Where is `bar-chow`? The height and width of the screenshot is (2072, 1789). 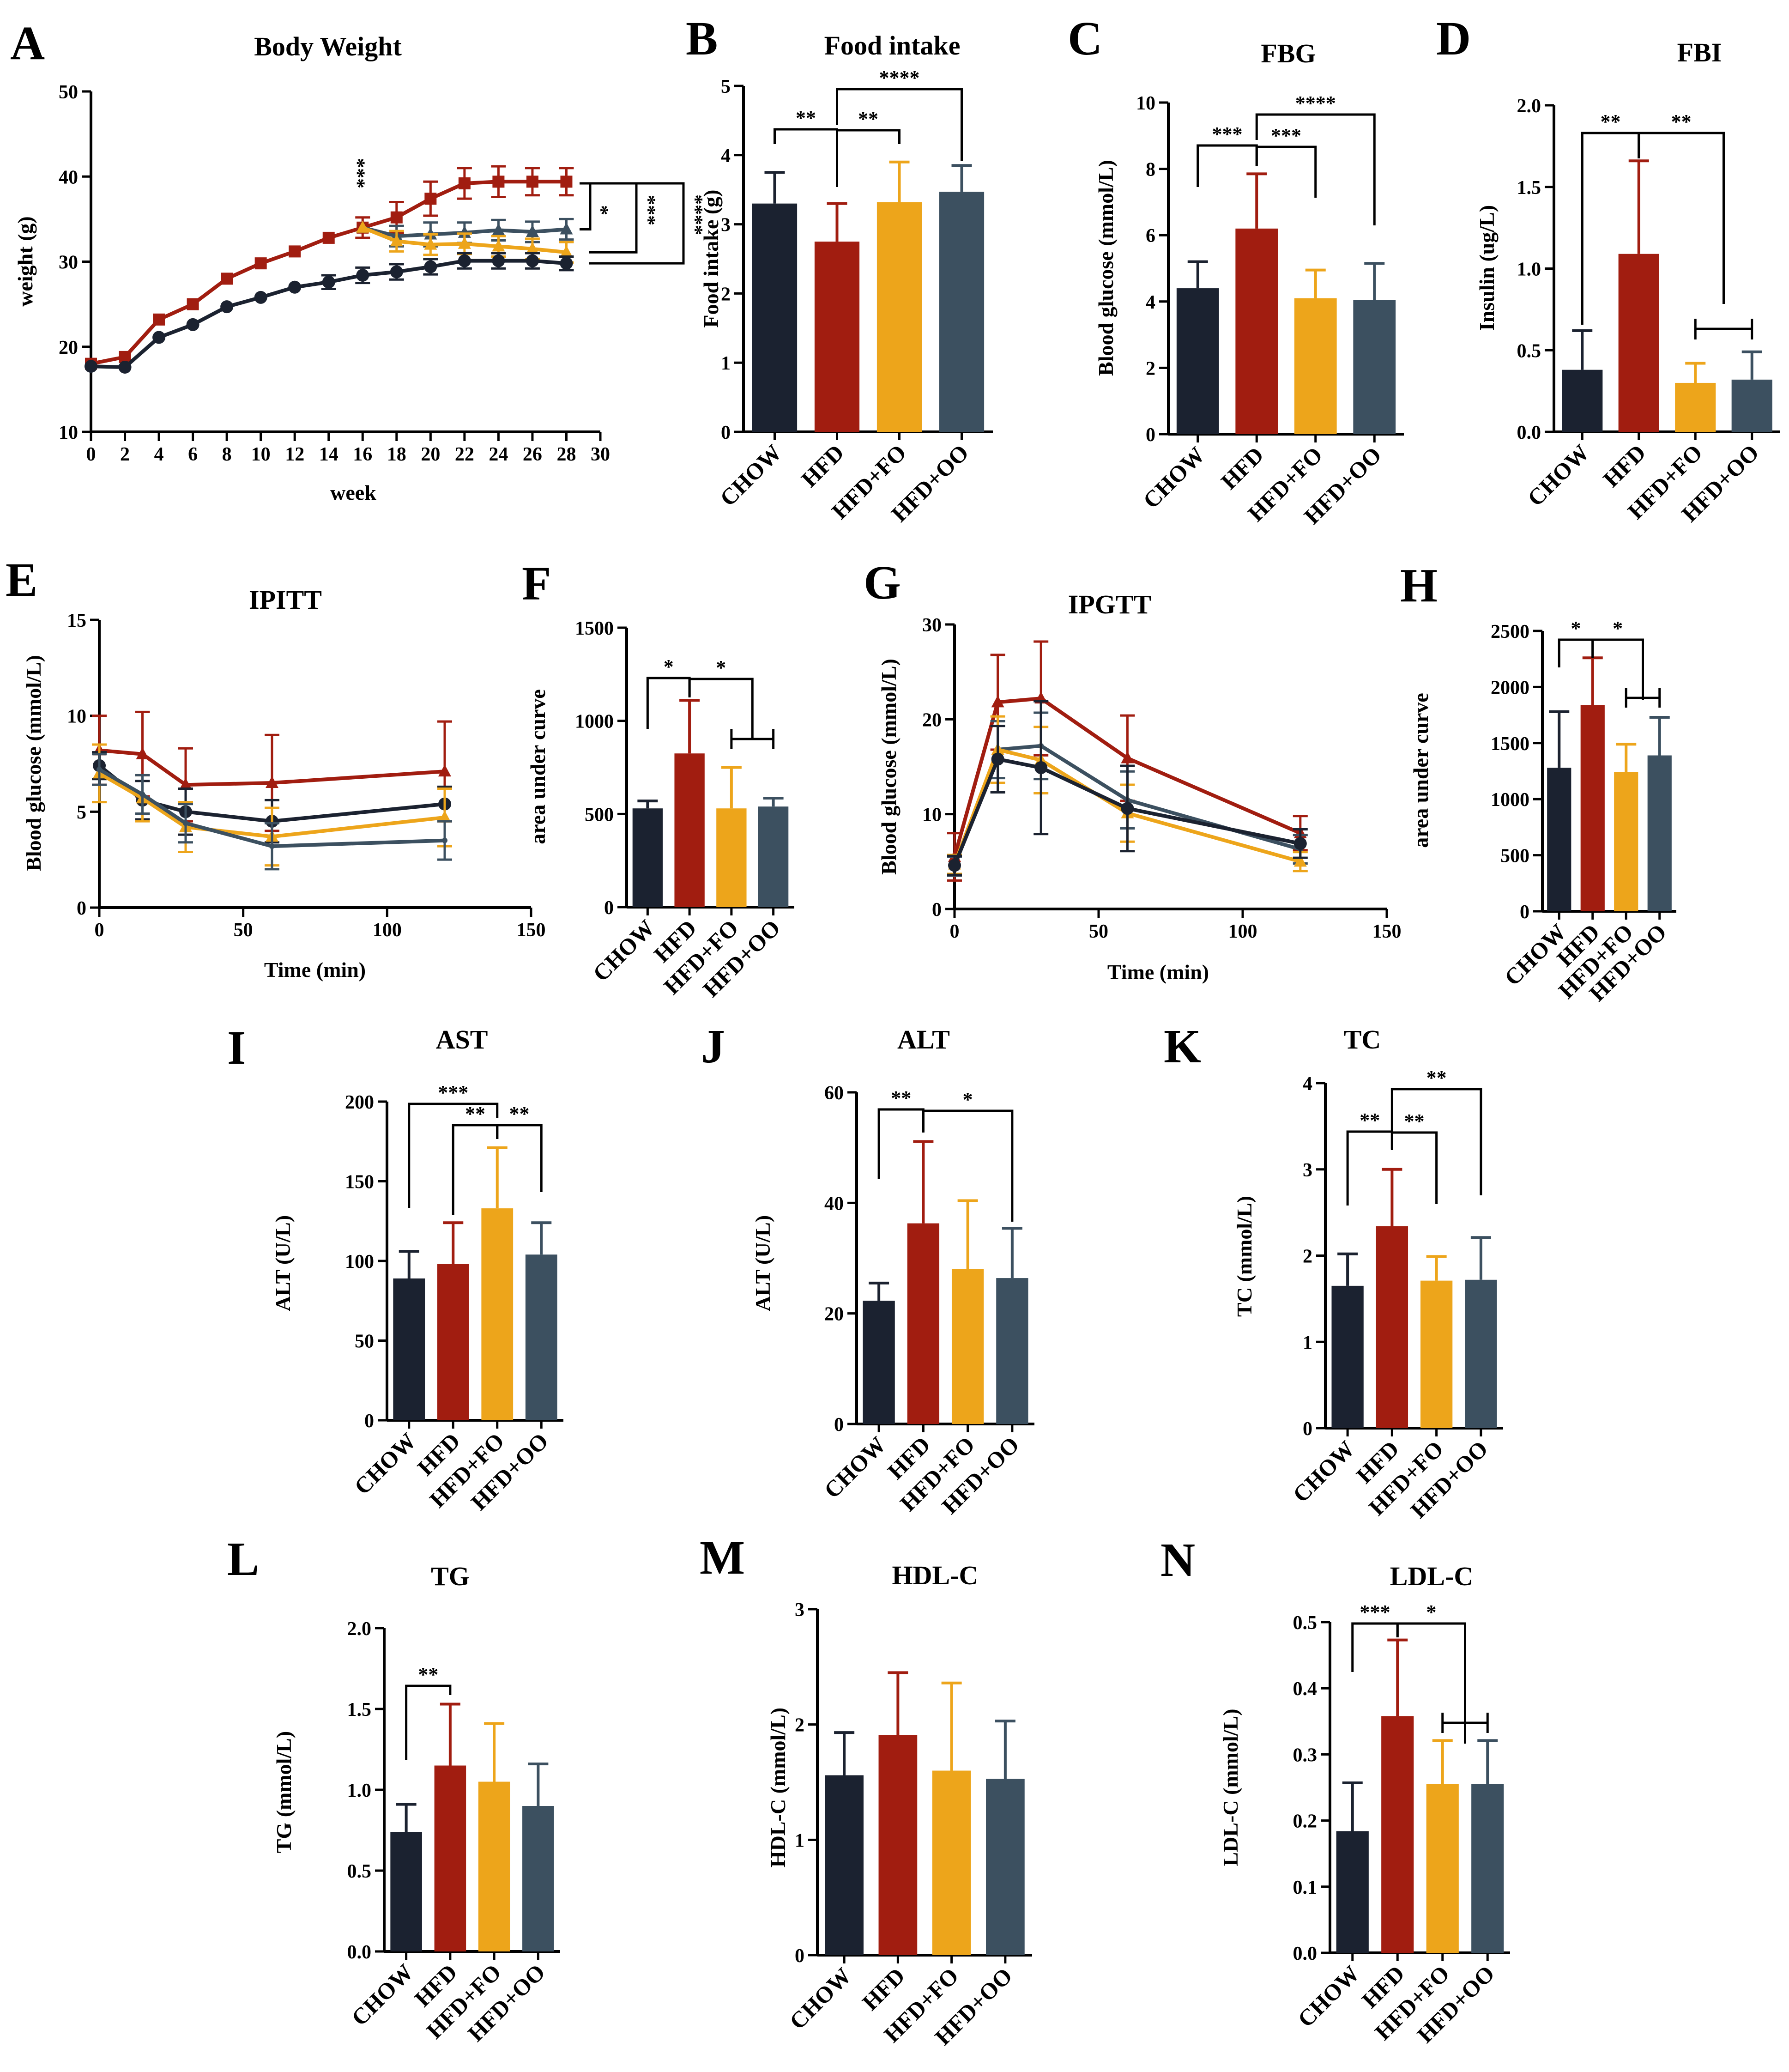 bar-chow is located at coordinates (647, 857).